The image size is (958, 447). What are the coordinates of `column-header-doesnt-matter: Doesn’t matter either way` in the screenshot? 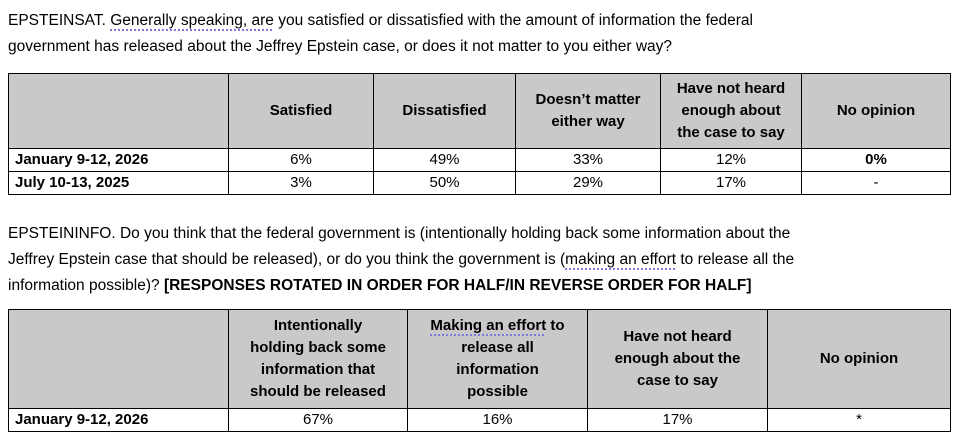 It's located at (588, 111).